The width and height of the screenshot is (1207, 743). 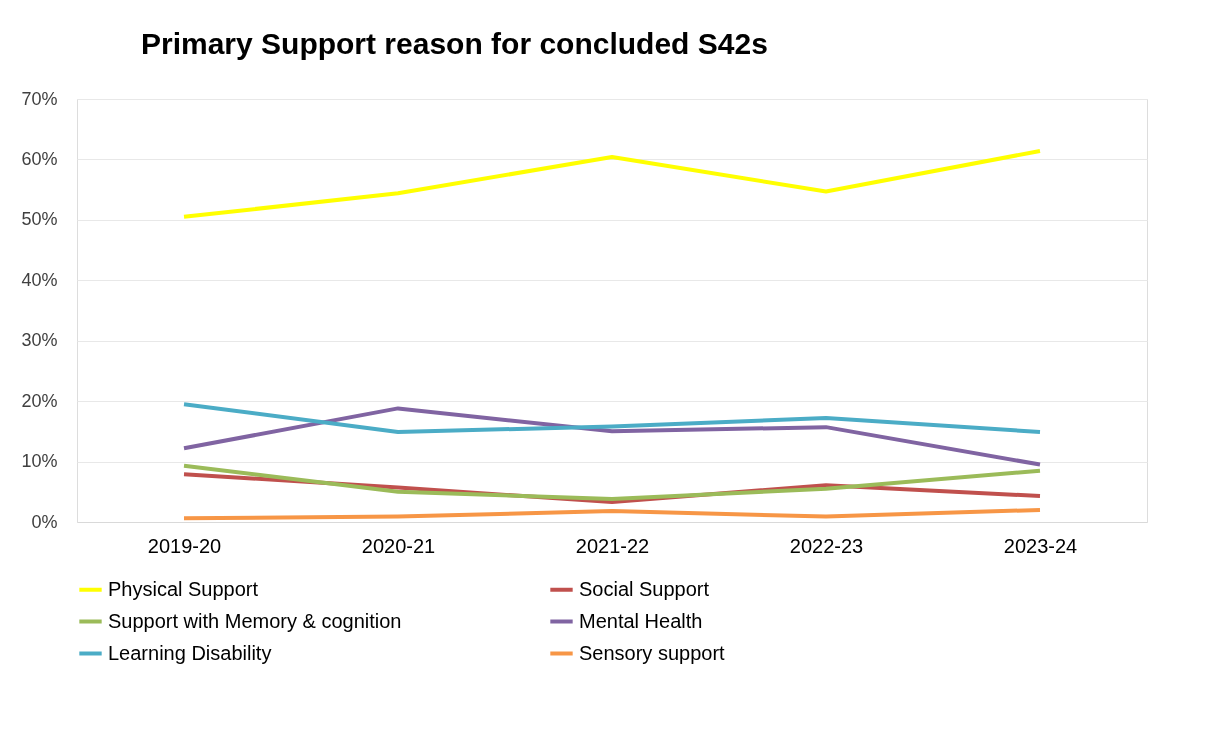 What do you see at coordinates (39, 461) in the screenshot?
I see `y-tick-label: 10%` at bounding box center [39, 461].